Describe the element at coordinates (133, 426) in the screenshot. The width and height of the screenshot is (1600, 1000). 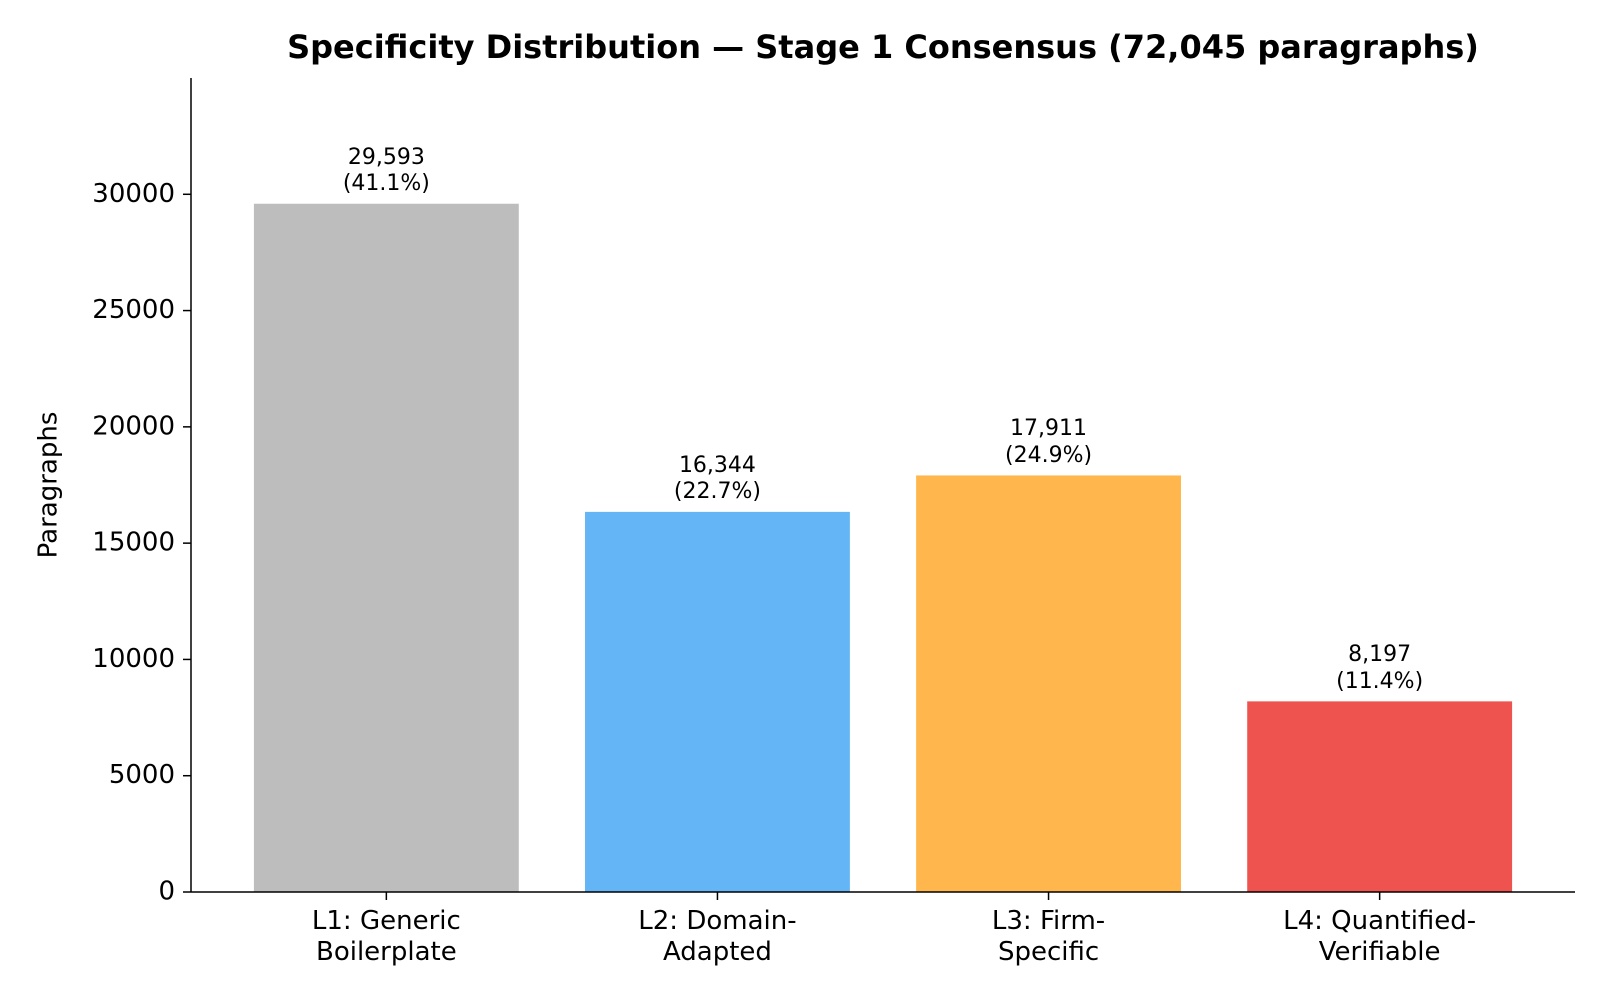
I see `y-tick-label: 20000` at that location.